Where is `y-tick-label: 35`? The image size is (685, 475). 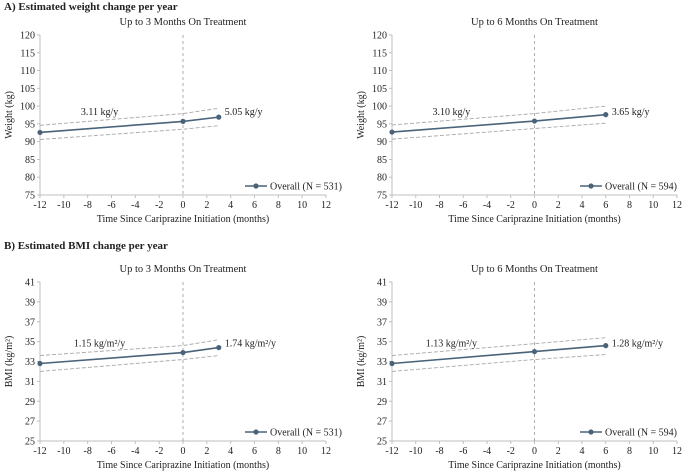
y-tick-label: 35 is located at coordinates (30, 342).